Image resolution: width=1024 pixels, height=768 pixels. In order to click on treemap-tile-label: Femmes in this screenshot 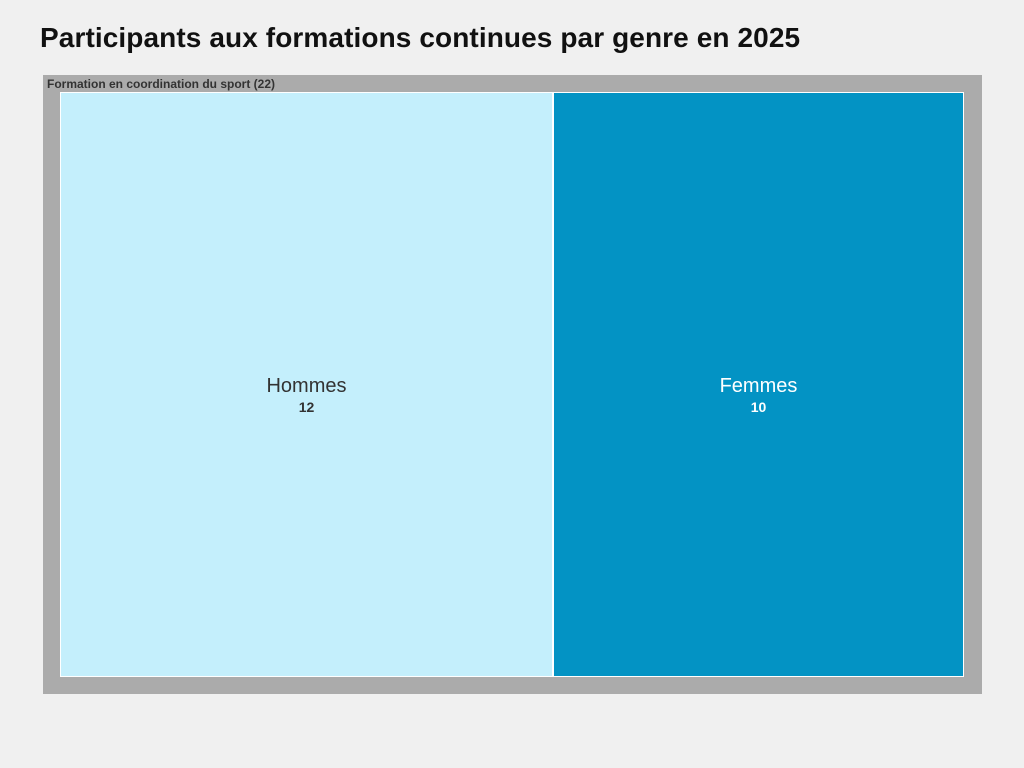, I will do `click(758, 385)`.